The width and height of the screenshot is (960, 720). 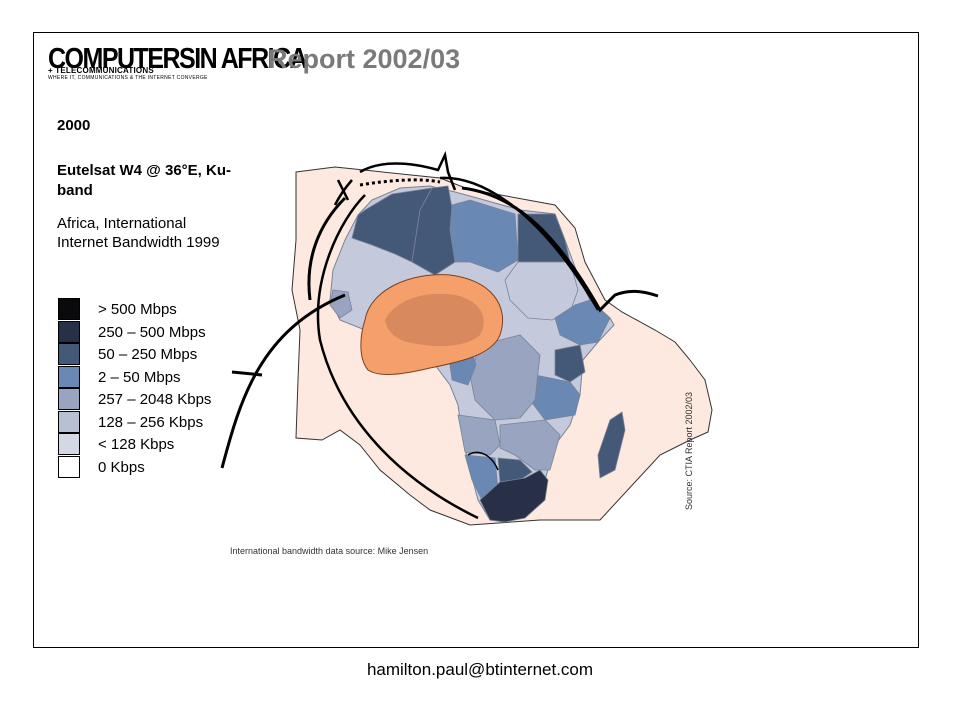 What do you see at coordinates (483, 461) in the screenshot?
I see `beam-line-south` at bounding box center [483, 461].